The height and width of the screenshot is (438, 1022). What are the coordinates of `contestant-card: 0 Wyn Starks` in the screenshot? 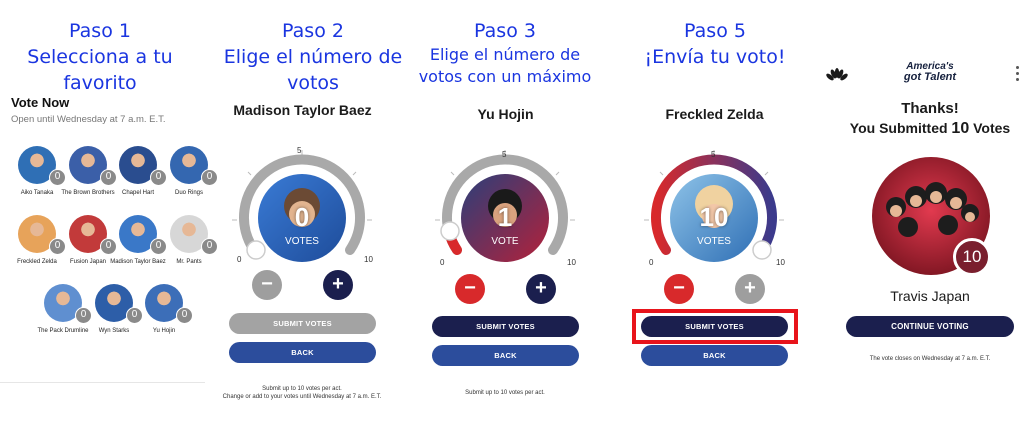 It's located at (114, 309).